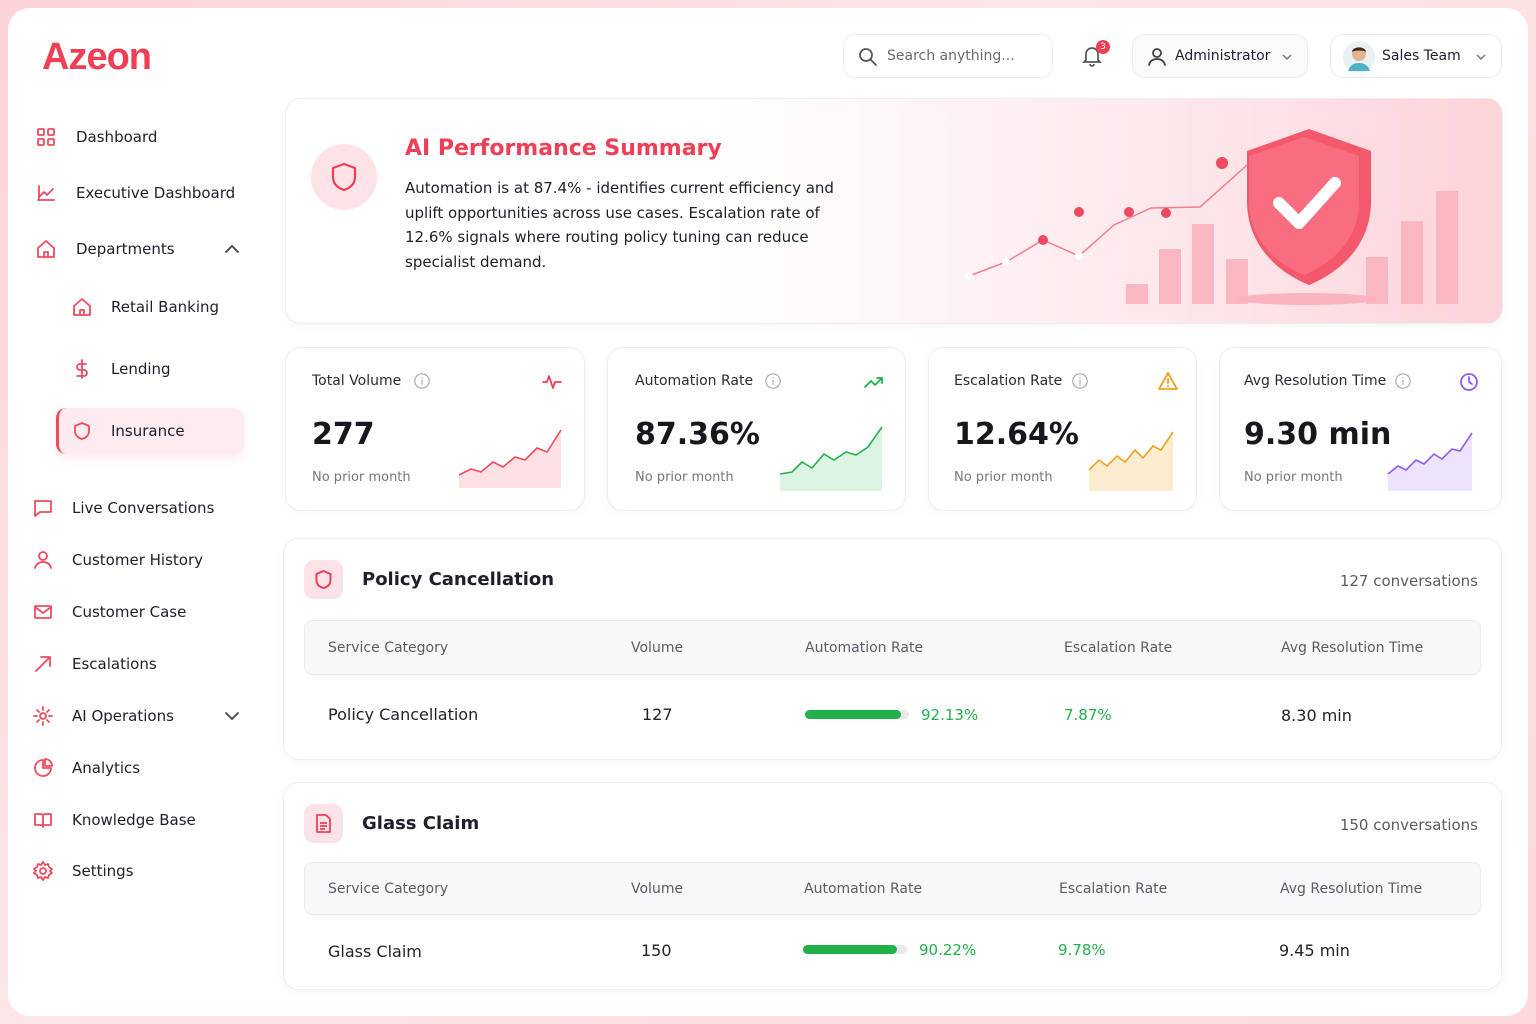  What do you see at coordinates (343, 434) in the screenshot?
I see `kpi-value: 277` at bounding box center [343, 434].